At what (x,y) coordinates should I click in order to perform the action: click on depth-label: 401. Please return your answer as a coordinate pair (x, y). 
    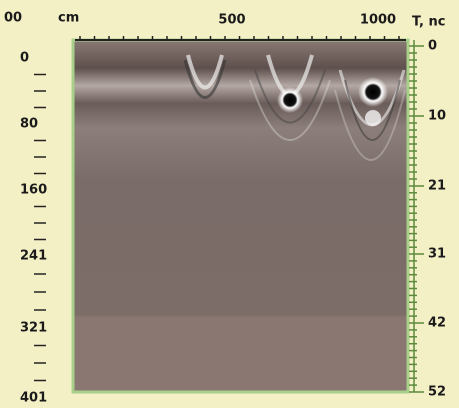
    Looking at the image, I should click on (33, 398).